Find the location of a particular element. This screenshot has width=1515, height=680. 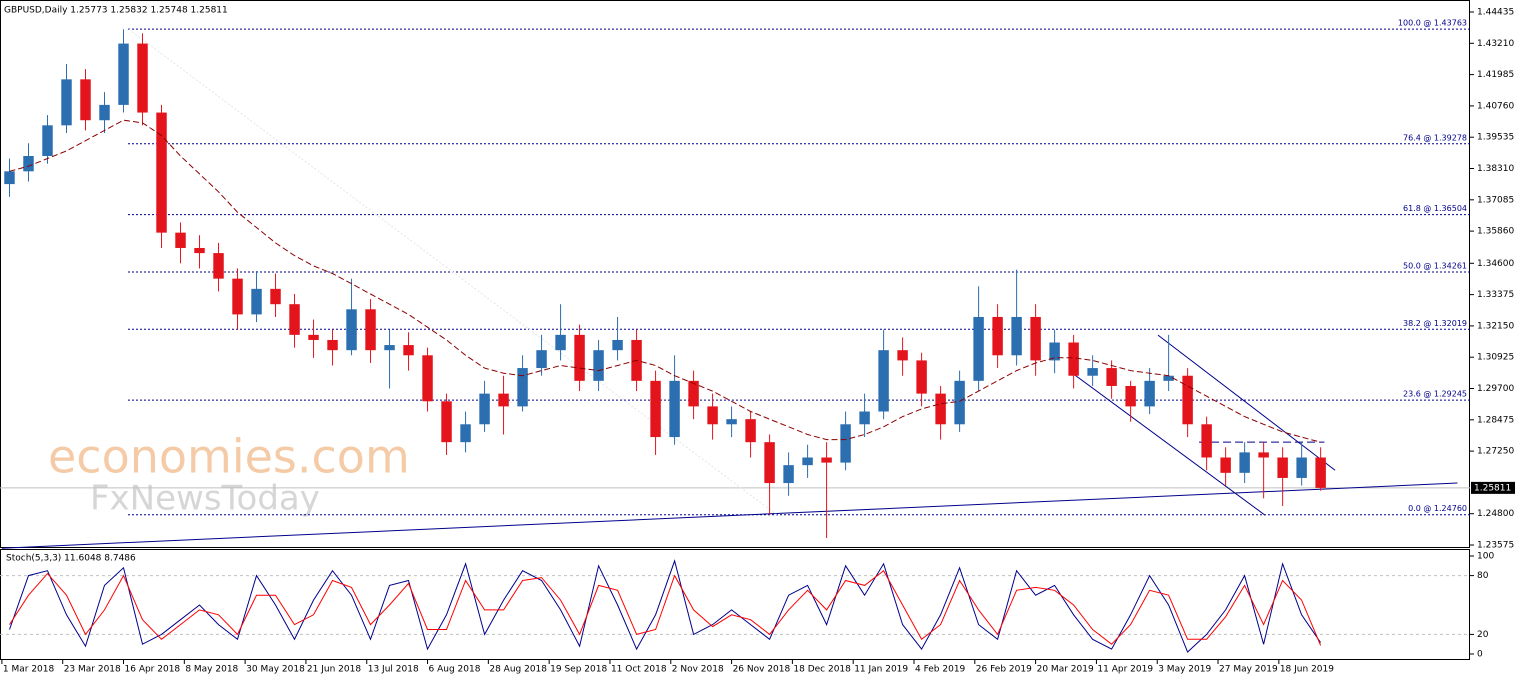

x-tick-label: 16 Apr 2018 is located at coordinates (153, 670).